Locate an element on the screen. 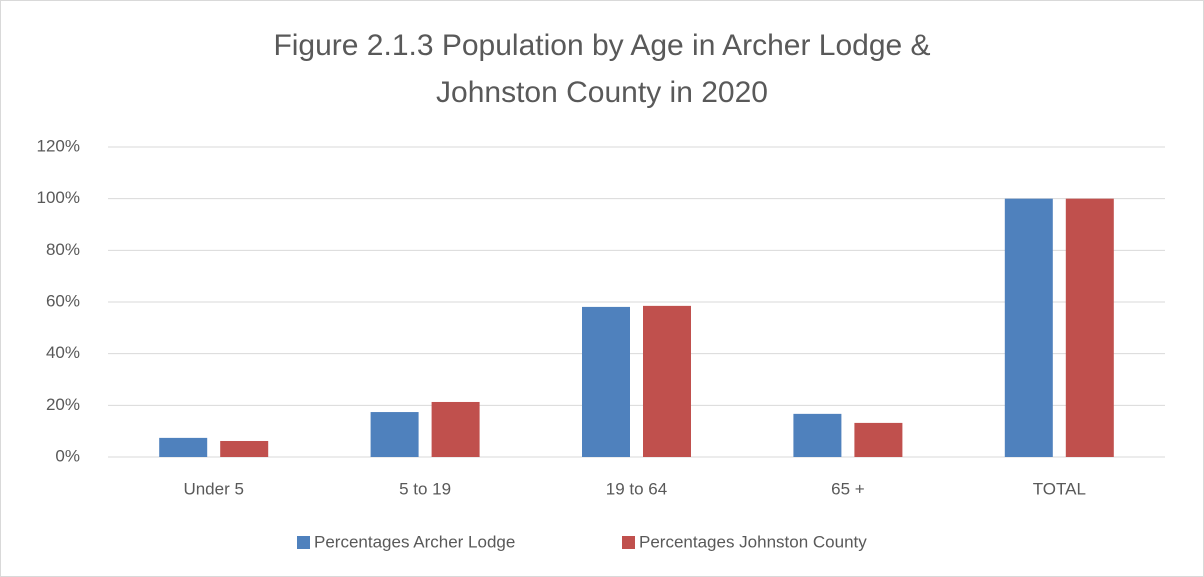 The width and height of the screenshot is (1204, 577). y-tick-label: 60% is located at coordinates (63, 300).